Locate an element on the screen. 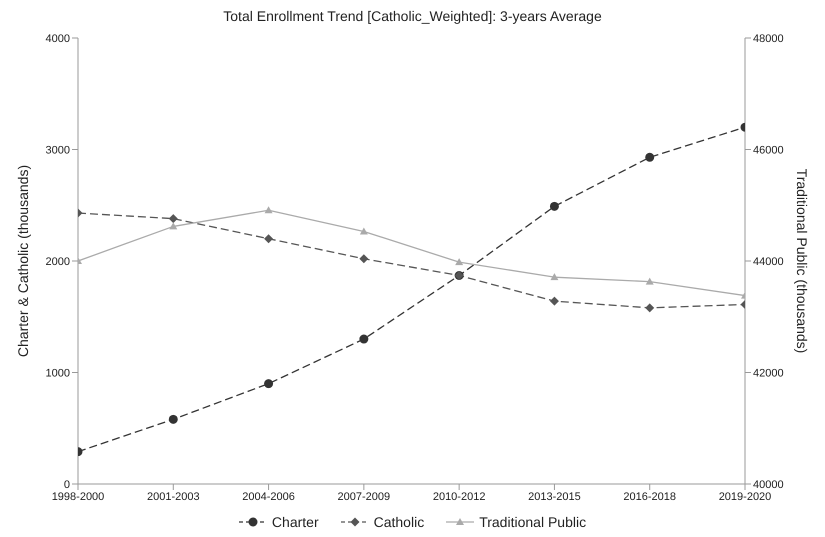 This screenshot has width=825, height=537. y-tick-label: 0 is located at coordinates (67, 484).